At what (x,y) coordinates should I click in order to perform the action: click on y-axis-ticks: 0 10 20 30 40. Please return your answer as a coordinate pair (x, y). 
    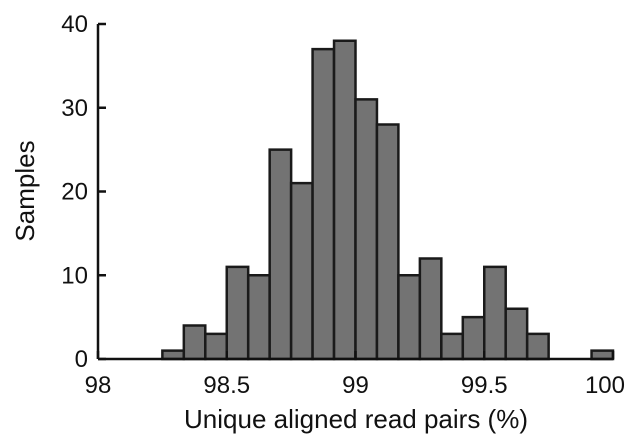
    Looking at the image, I should click on (83, 192).